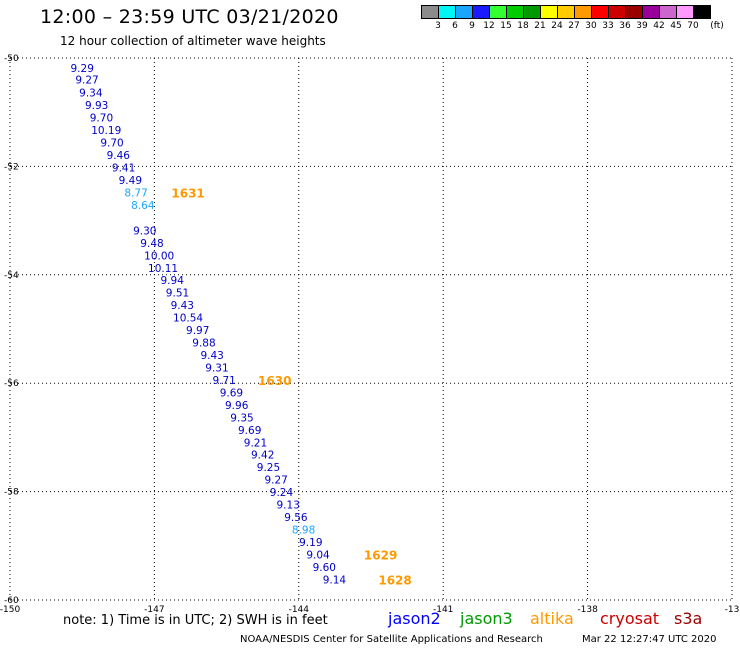 The image size is (740, 650). I want to click on wave-height-point: 9.21, so click(255, 443).